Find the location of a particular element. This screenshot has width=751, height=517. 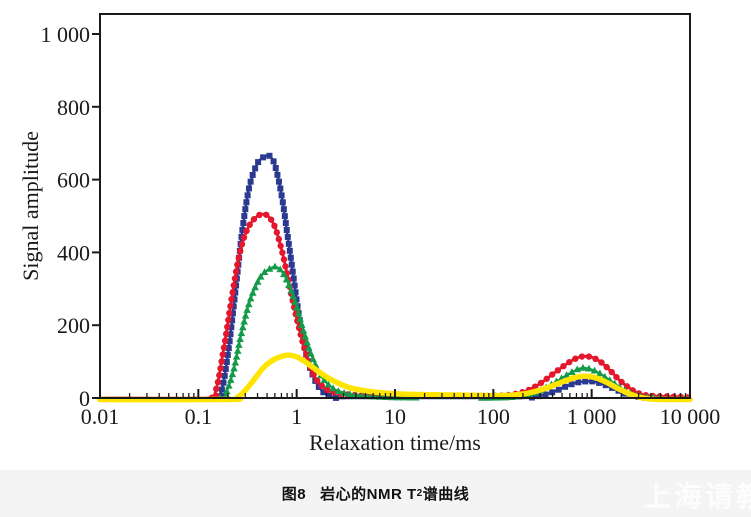

x-tick-label: 1 is located at coordinates (296, 416).